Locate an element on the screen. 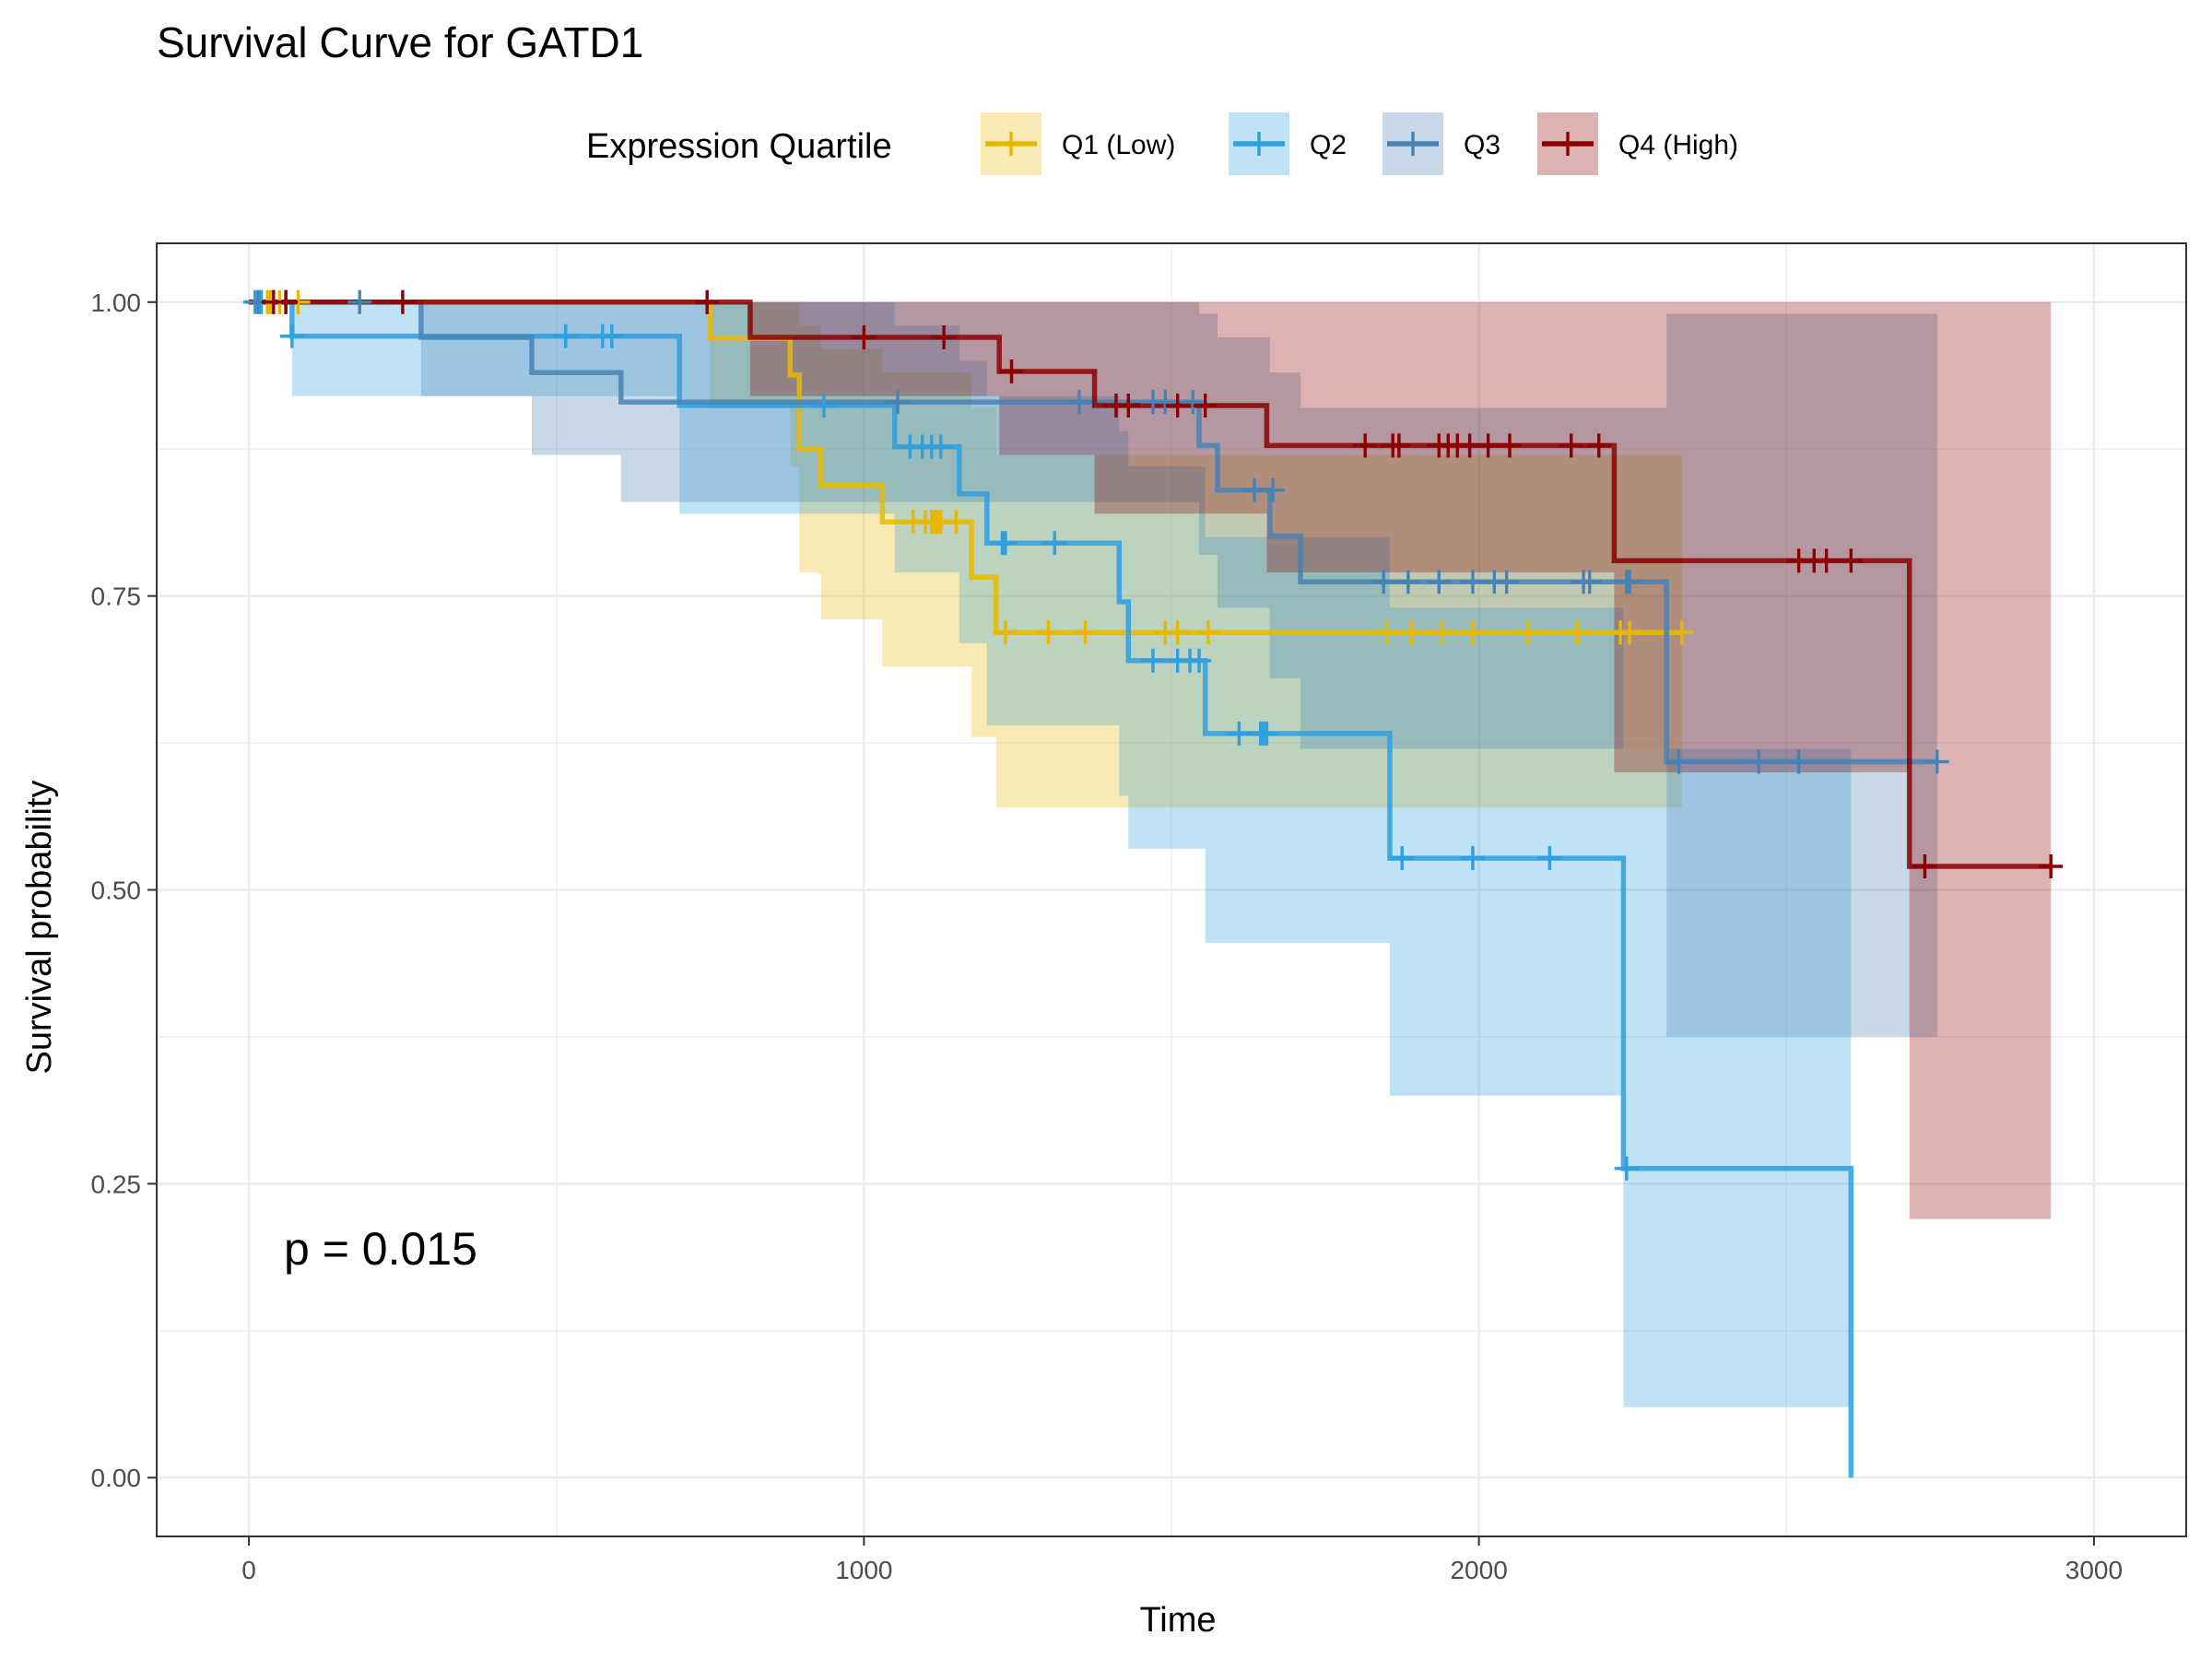 The image size is (2212, 1659). y-tick-label: 0.75 is located at coordinates (116, 596).